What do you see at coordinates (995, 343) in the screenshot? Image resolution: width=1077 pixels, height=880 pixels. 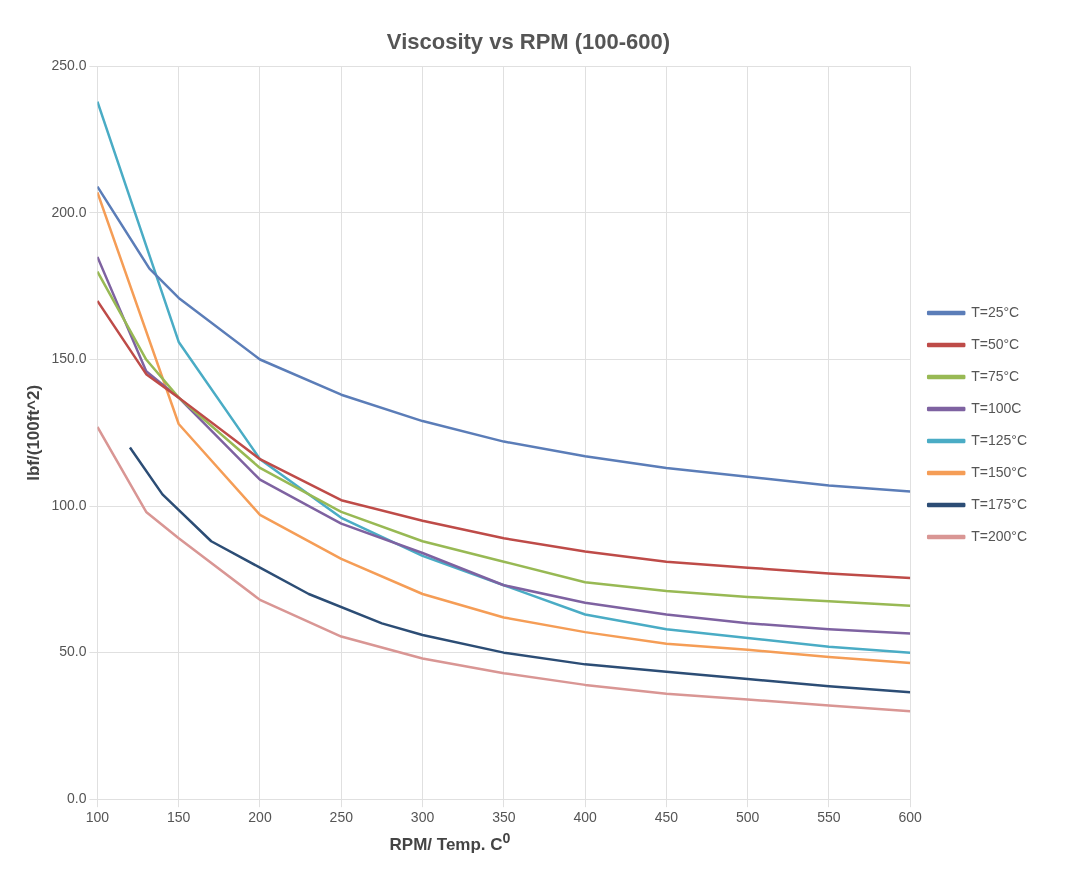 I see `legend-label: T=50°C` at bounding box center [995, 343].